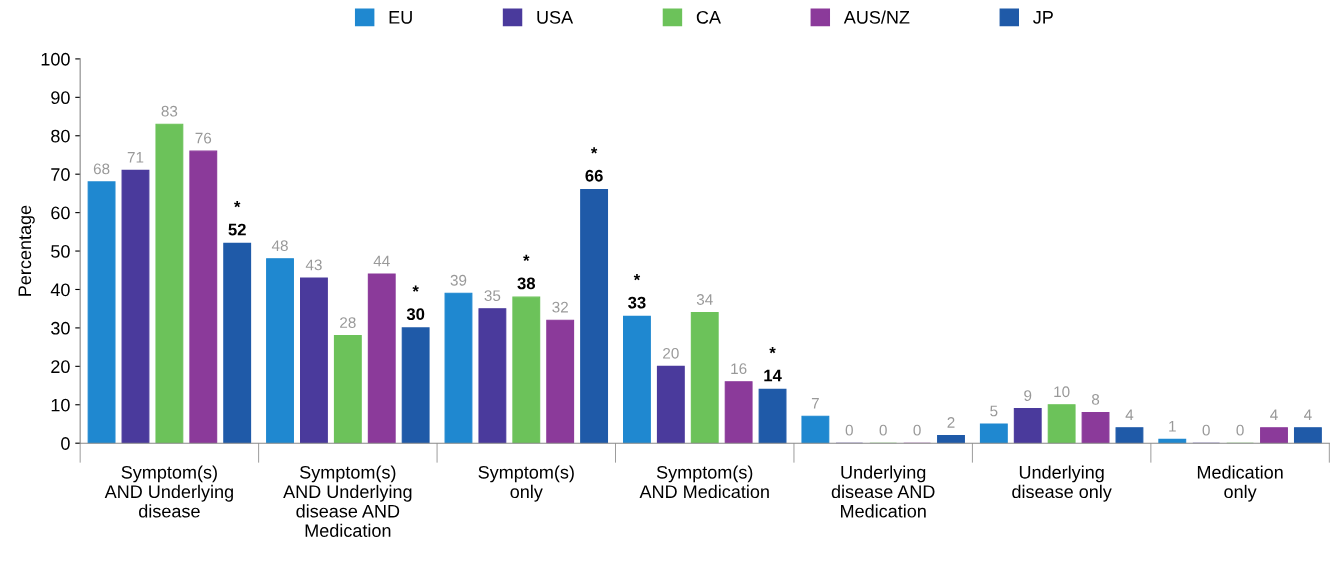 The image size is (1336, 561). What do you see at coordinates (773, 364) in the screenshot?
I see `data-label: * 14` at bounding box center [773, 364].